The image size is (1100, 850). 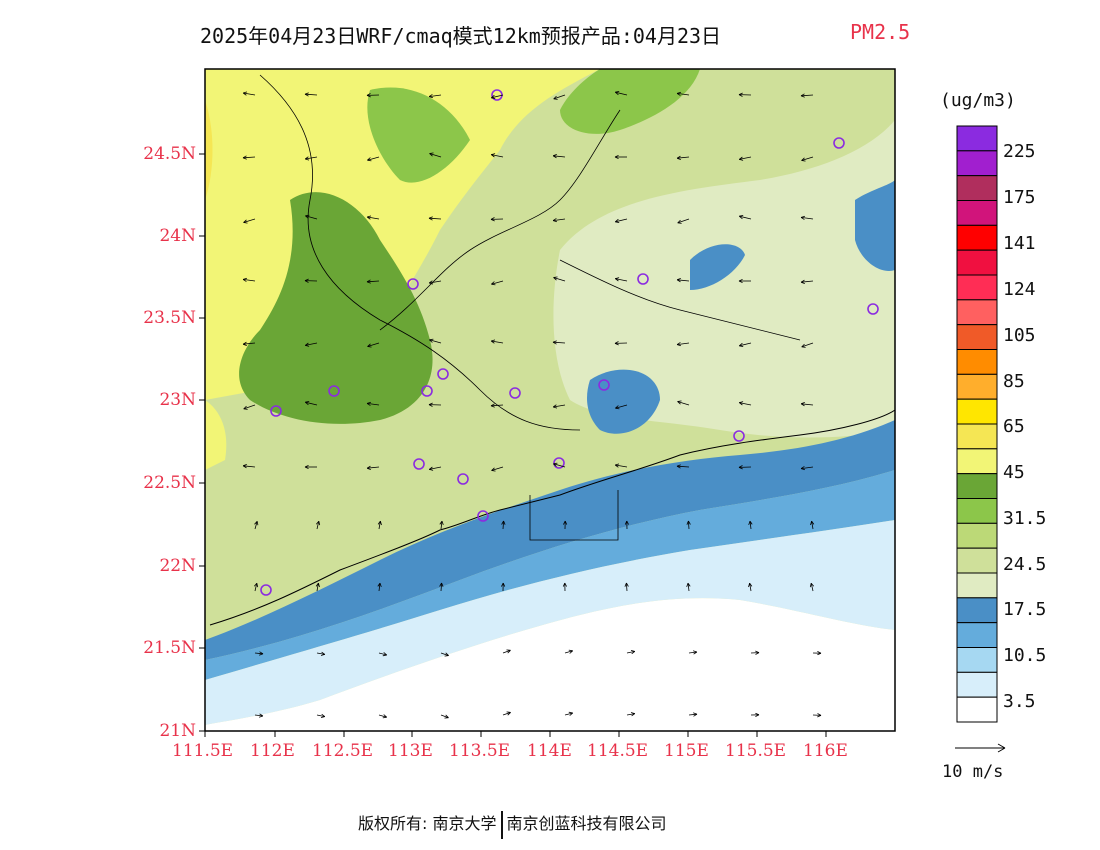 I want to click on lat-label: 24N, so click(x=177, y=236).